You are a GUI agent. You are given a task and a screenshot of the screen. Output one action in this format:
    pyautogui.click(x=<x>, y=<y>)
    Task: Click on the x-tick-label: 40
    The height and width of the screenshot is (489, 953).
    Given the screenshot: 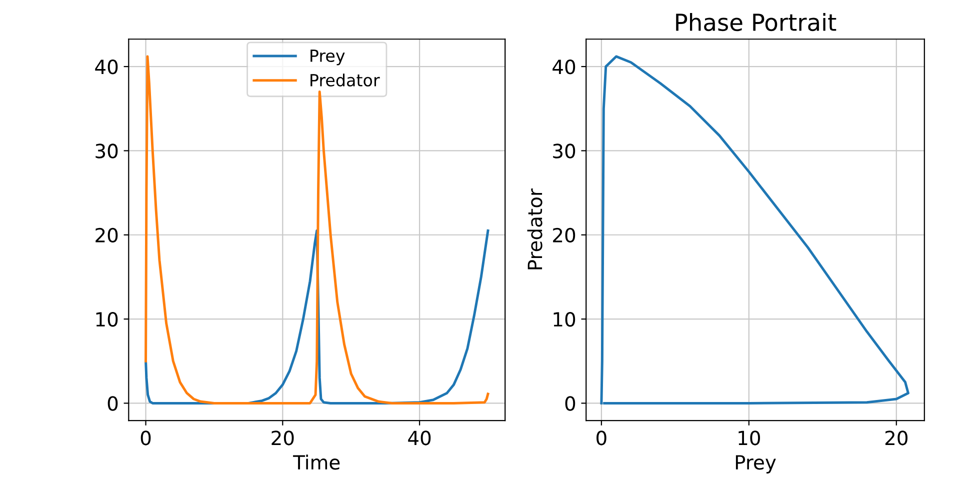 What is the action you would take?
    pyautogui.click(x=419, y=438)
    